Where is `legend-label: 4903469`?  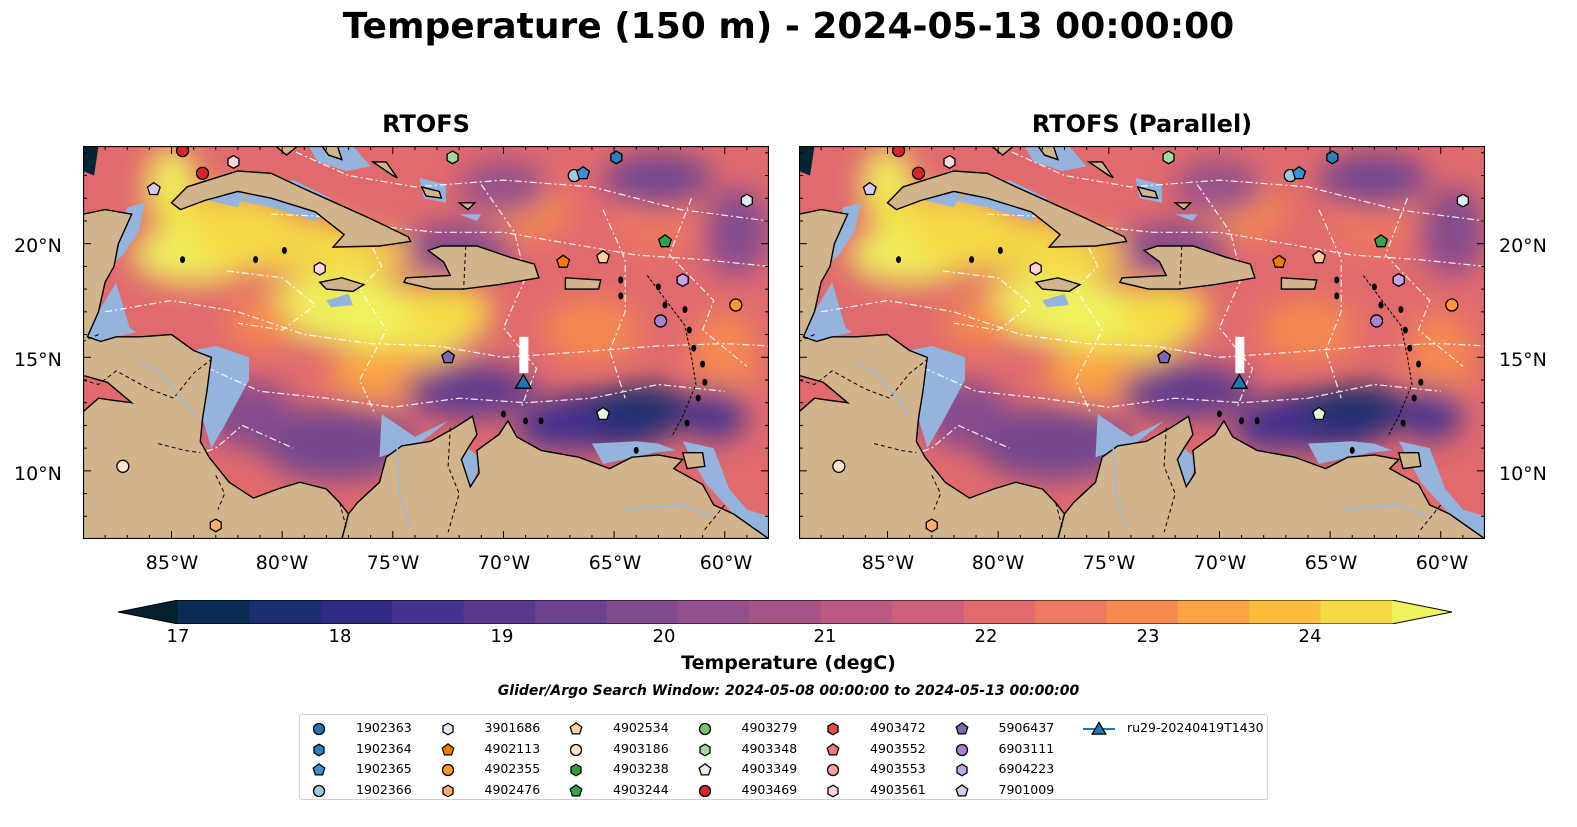 legend-label: 4903469 is located at coordinates (769, 789).